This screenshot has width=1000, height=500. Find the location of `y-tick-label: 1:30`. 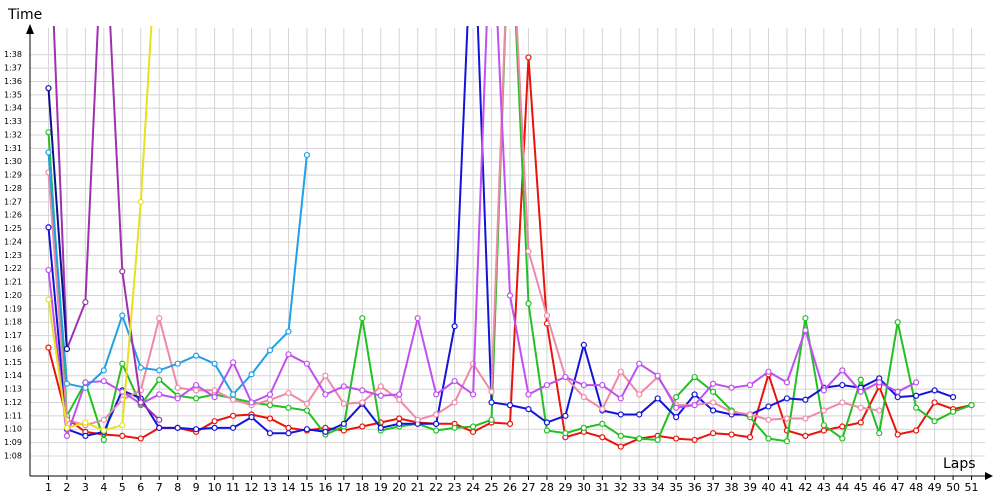

y-tick-label: 1:30 is located at coordinates (13, 161).